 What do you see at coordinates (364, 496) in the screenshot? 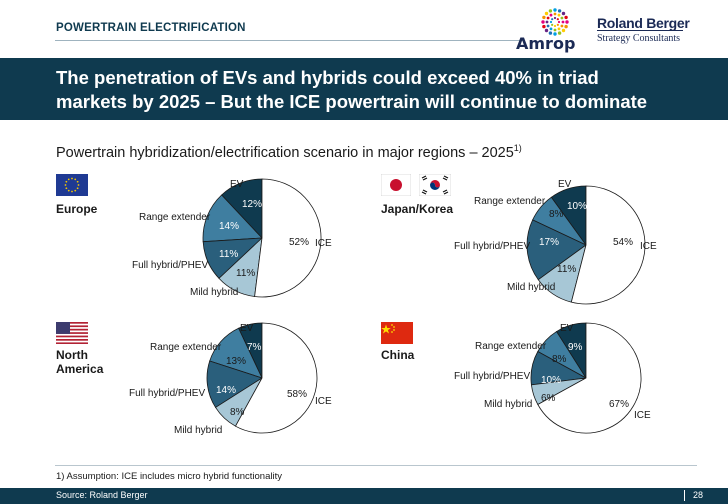
I see `source-bar` at bounding box center [364, 496].